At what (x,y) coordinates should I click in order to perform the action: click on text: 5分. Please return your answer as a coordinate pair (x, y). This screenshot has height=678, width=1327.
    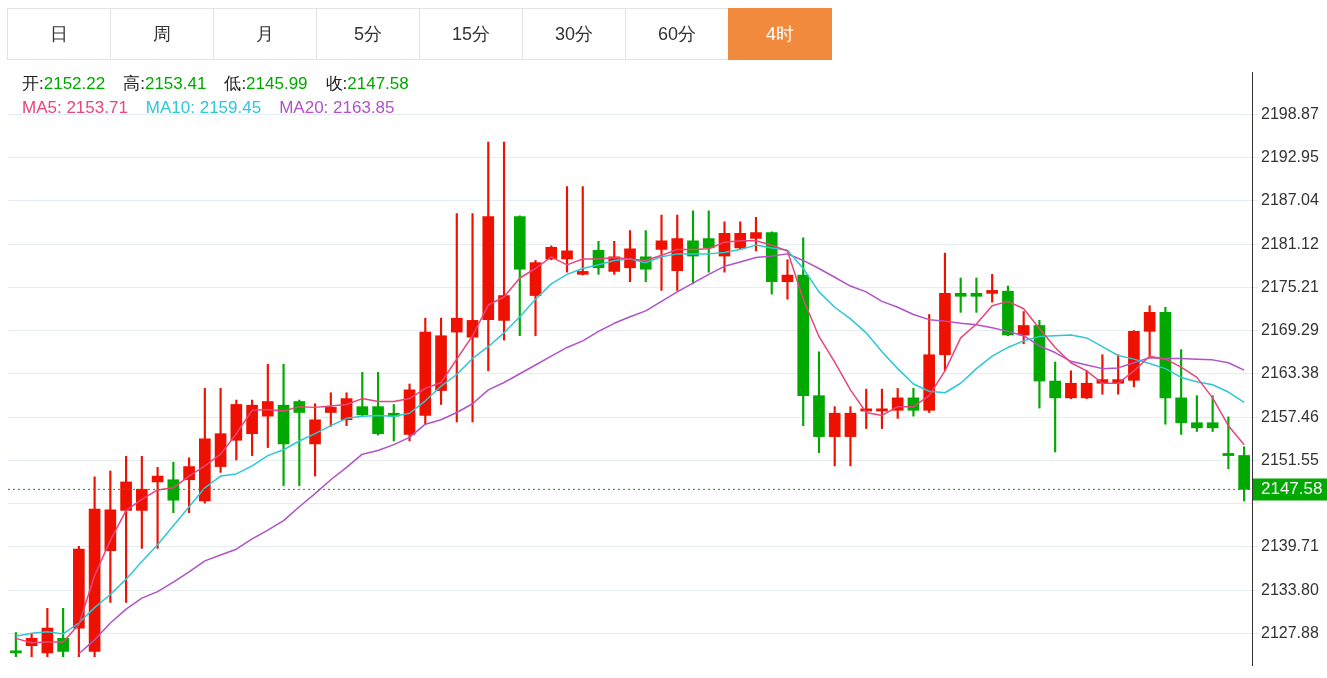
    Looking at the image, I should click on (368, 34).